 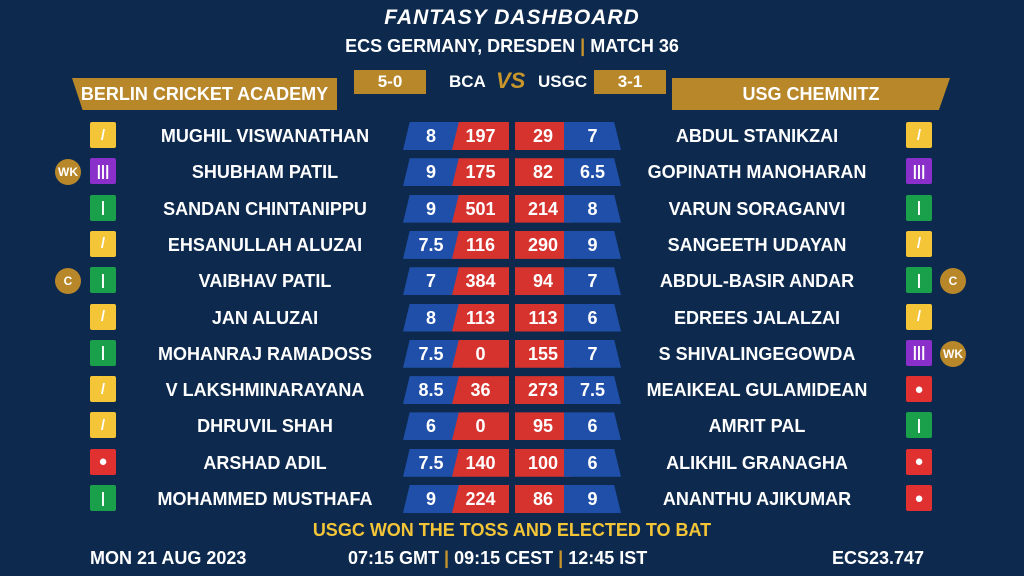 I want to click on right-player-points: 95, so click(x=543, y=426).